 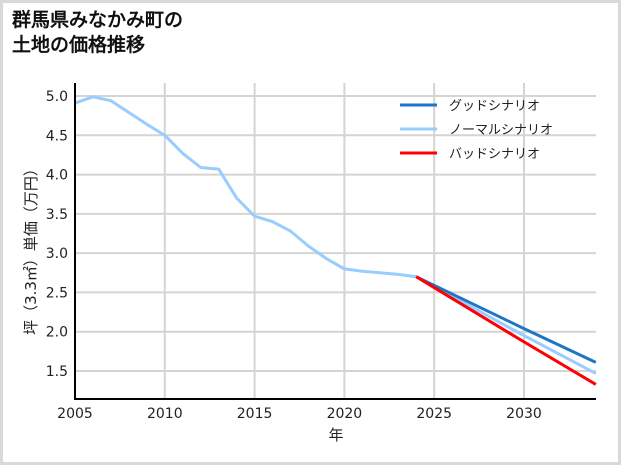 What do you see at coordinates (57, 333) in the screenshot?
I see `y-tick-label: 2.0` at bounding box center [57, 333].